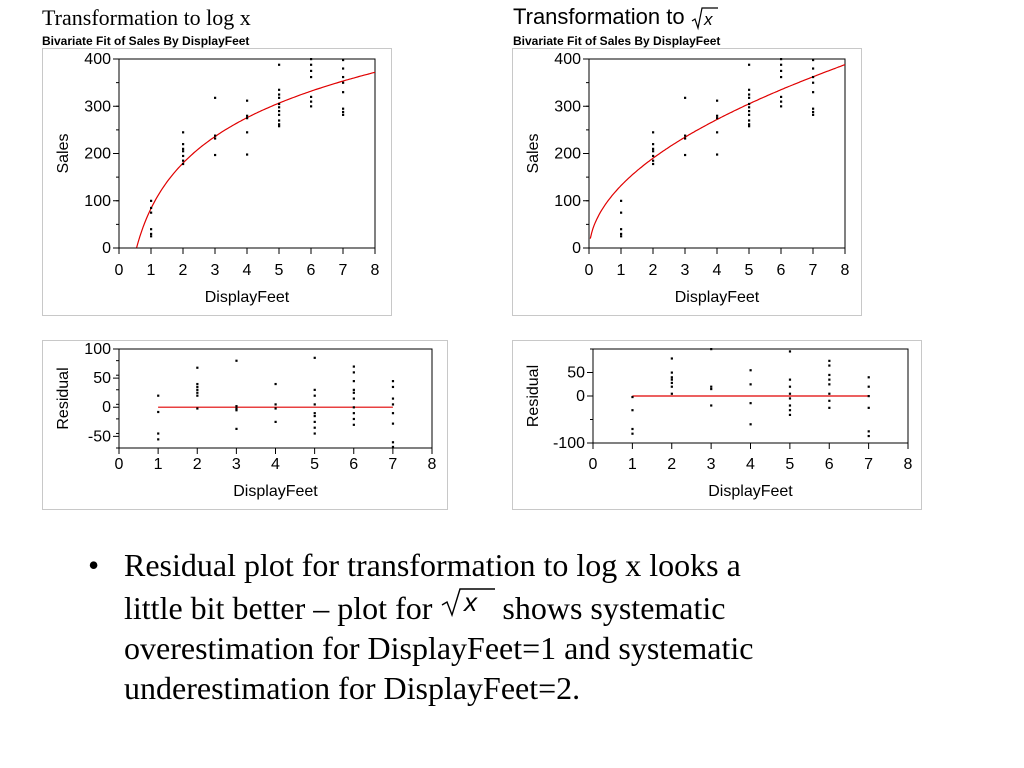  Describe the element at coordinates (146, 17) in the screenshot. I see `left-chart-title: Transformation to log x` at that location.